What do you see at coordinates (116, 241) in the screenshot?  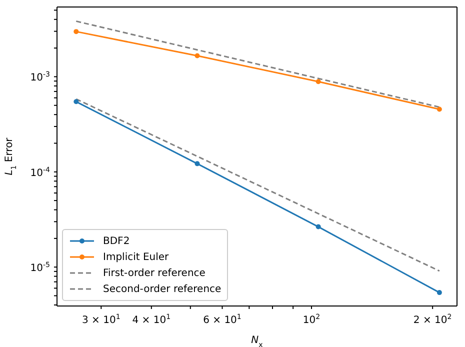 I see `legend-label: BDF2` at bounding box center [116, 241].